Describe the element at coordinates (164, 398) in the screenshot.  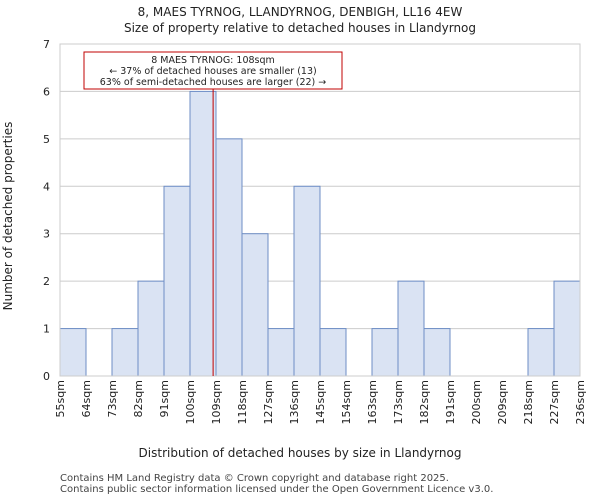
I see `x-tick-label: 91sqm` at that location.